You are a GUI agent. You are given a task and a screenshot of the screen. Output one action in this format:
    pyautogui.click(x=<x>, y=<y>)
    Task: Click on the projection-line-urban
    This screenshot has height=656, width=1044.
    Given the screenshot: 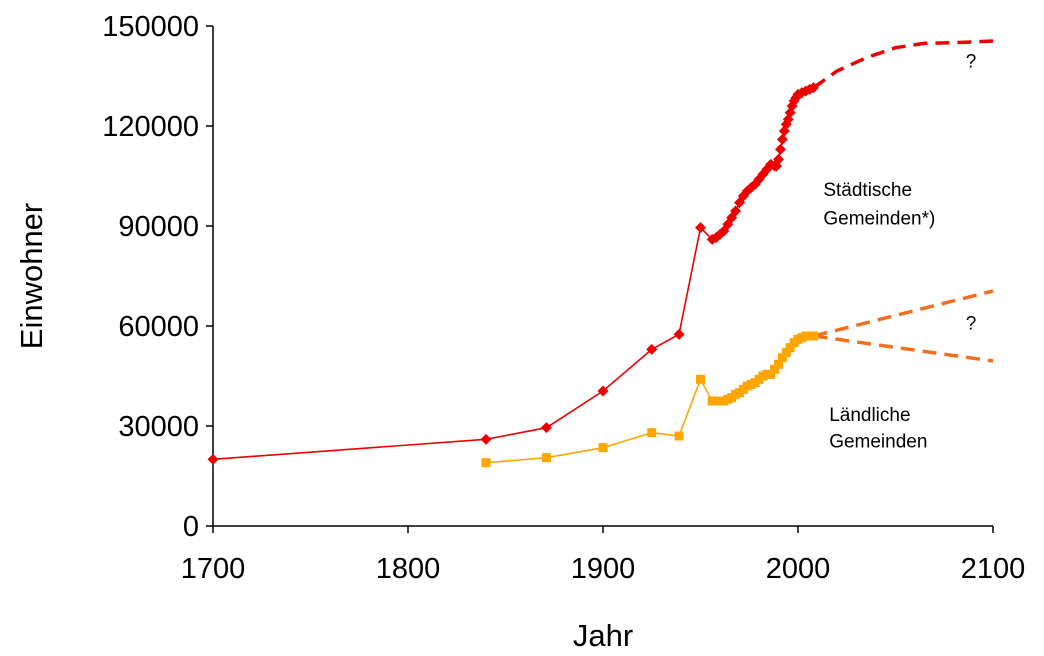 What is the action you would take?
    pyautogui.click(x=903, y=64)
    